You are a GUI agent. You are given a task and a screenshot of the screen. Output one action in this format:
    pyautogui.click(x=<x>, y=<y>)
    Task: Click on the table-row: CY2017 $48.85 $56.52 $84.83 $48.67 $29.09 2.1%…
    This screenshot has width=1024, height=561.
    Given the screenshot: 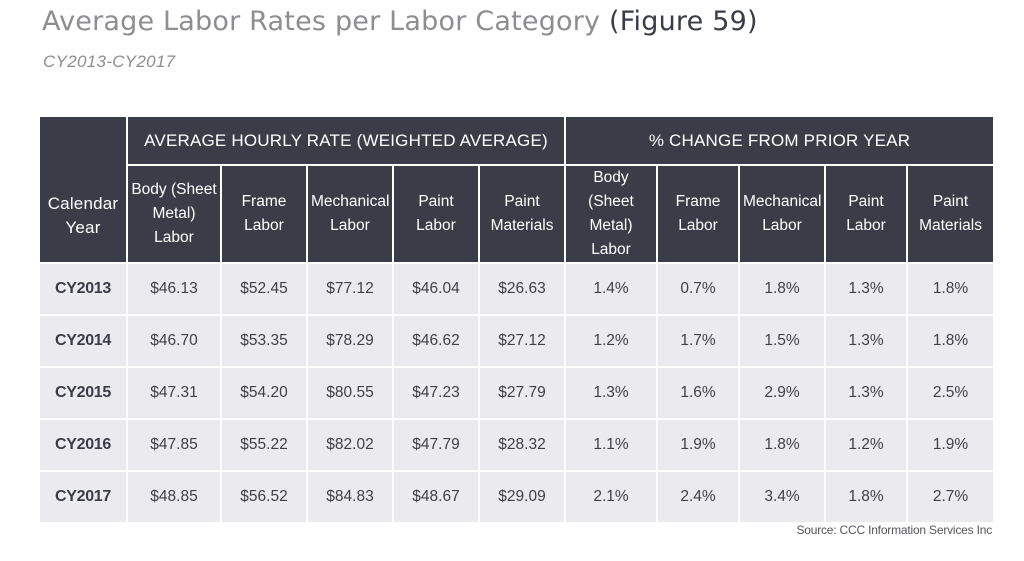 What is the action you would take?
    pyautogui.click(x=517, y=498)
    